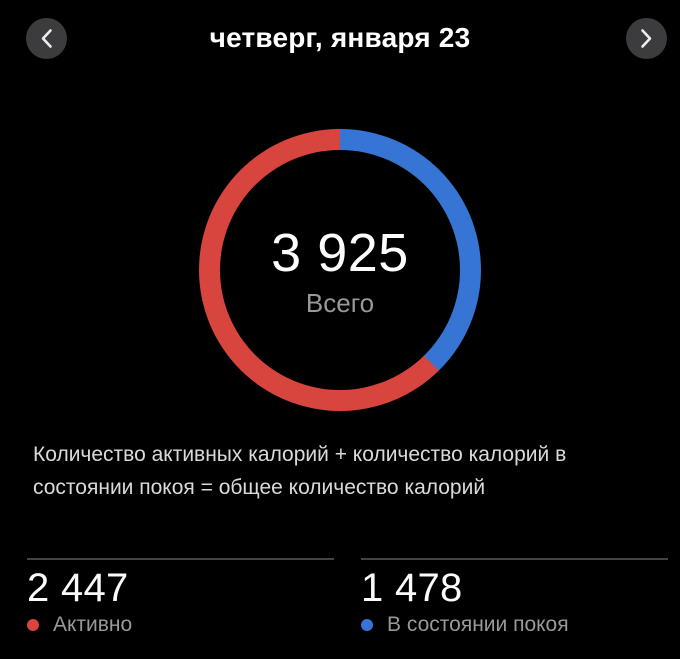 This screenshot has width=680, height=659. Describe the element at coordinates (412, 588) in the screenshot. I see `resting-calories-value: 1 478` at that location.